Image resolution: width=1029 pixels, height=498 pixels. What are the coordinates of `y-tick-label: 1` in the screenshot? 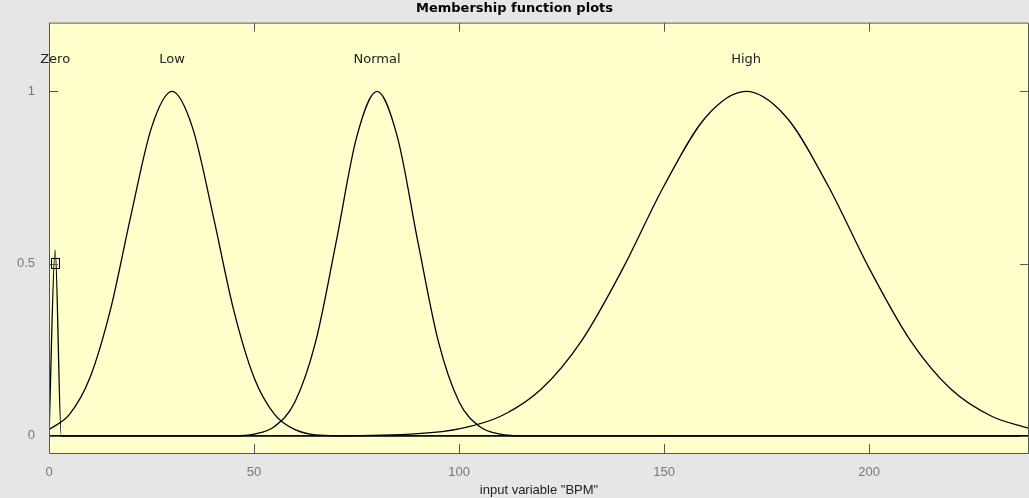 It's located at (31, 91).